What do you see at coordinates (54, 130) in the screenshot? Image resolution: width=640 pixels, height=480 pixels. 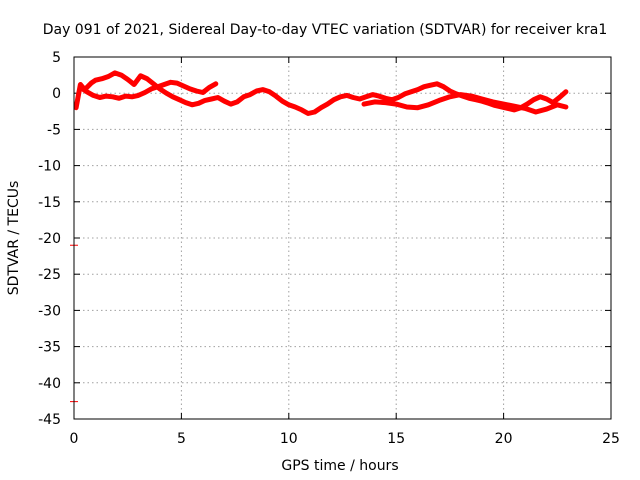 I see `y-tick-label: -5` at bounding box center [54, 130].